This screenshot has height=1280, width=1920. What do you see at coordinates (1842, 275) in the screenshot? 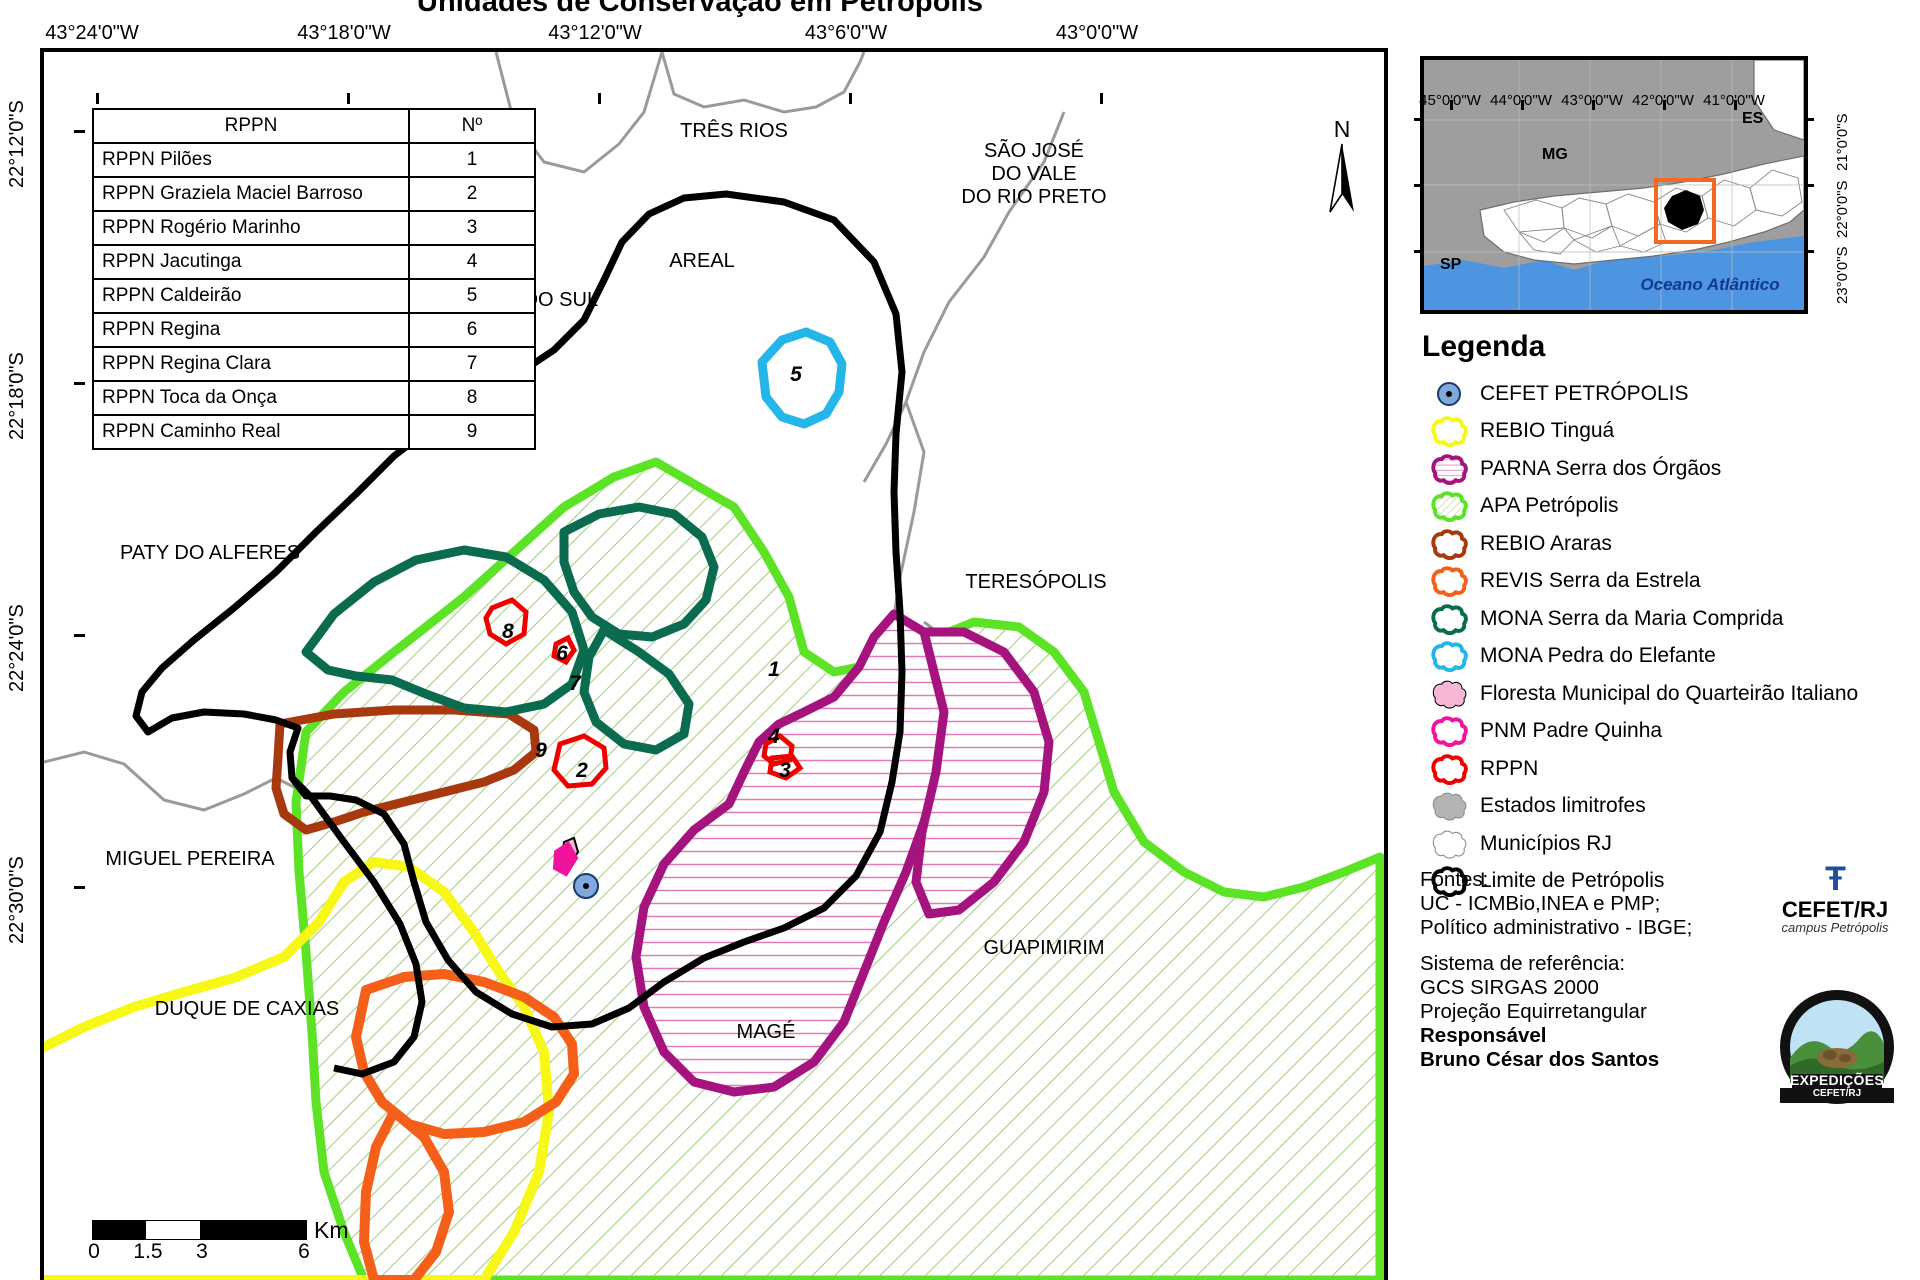
I see `inset-label-lat: 23°0'0"S` at bounding box center [1842, 275].